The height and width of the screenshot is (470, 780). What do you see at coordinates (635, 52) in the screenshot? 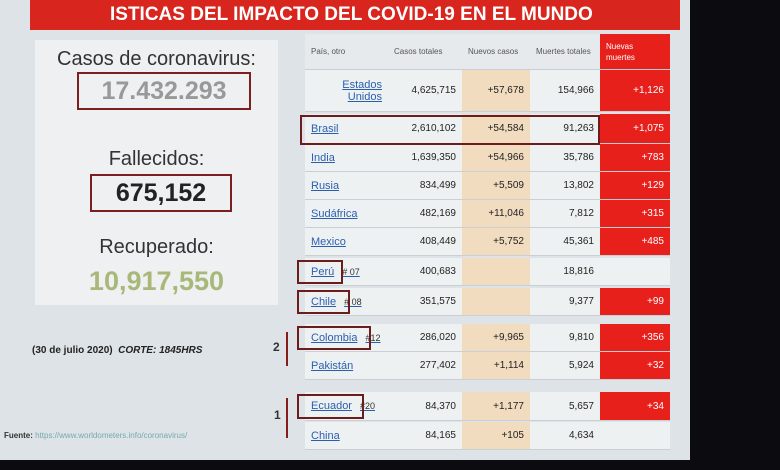
I see `column-header: Nuevas muertes` at bounding box center [635, 52].